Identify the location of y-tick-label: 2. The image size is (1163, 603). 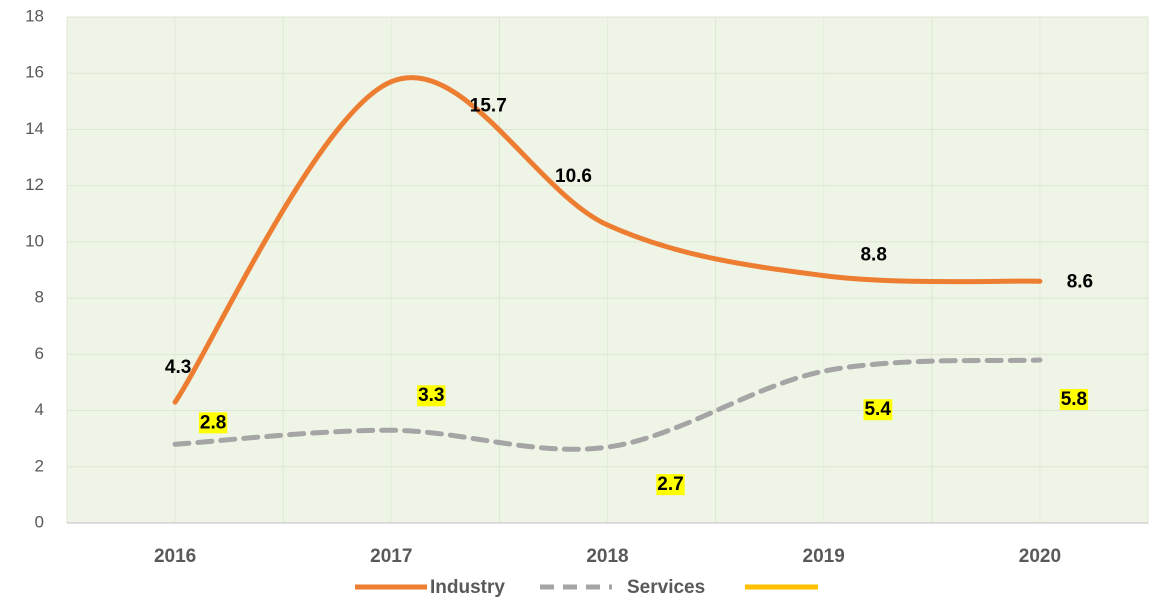
(39, 465).